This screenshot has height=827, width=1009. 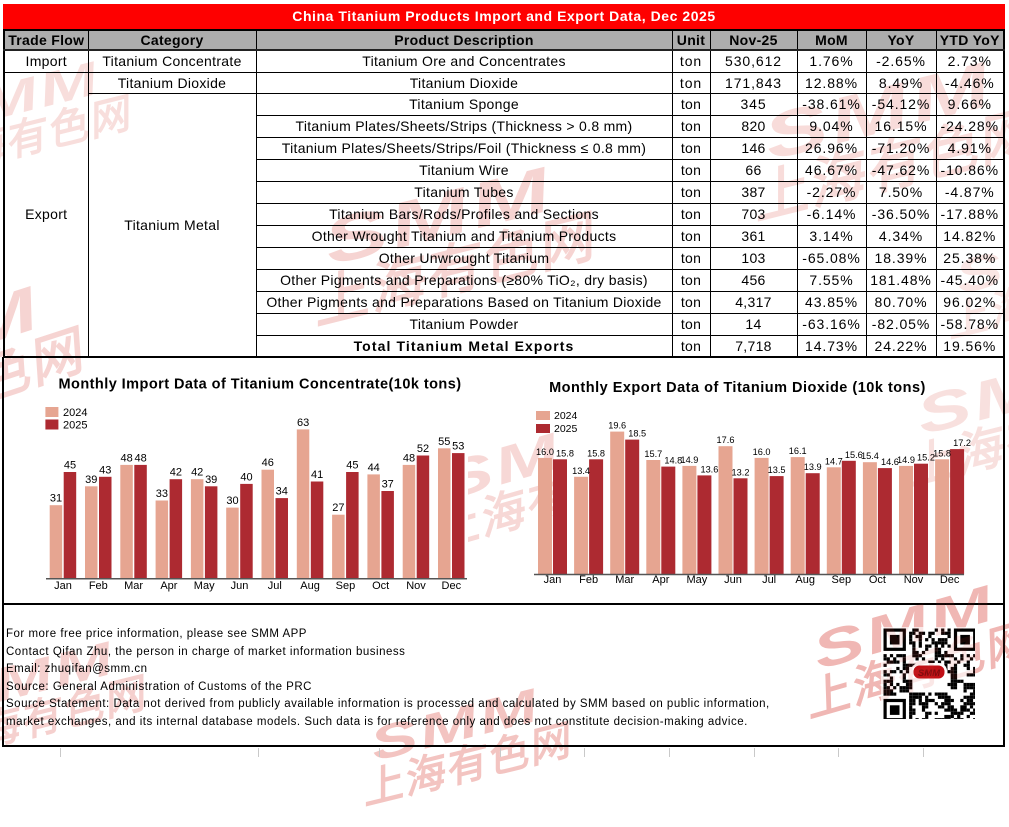 I want to click on svg-text: 33, so click(x=162, y=494).